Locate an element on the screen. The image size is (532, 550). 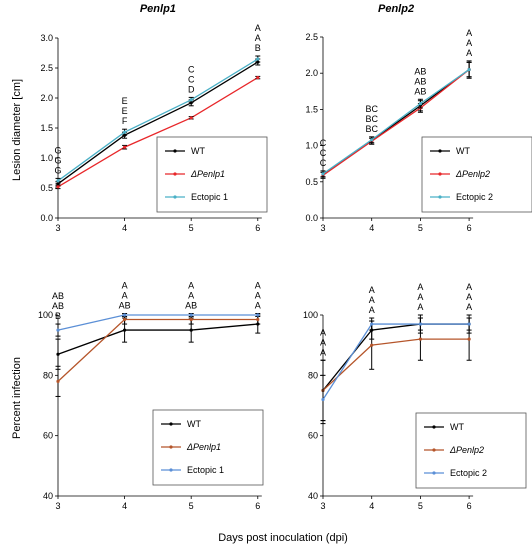
ylabel-bottom: Percent infection is located at coordinates (17, 398).